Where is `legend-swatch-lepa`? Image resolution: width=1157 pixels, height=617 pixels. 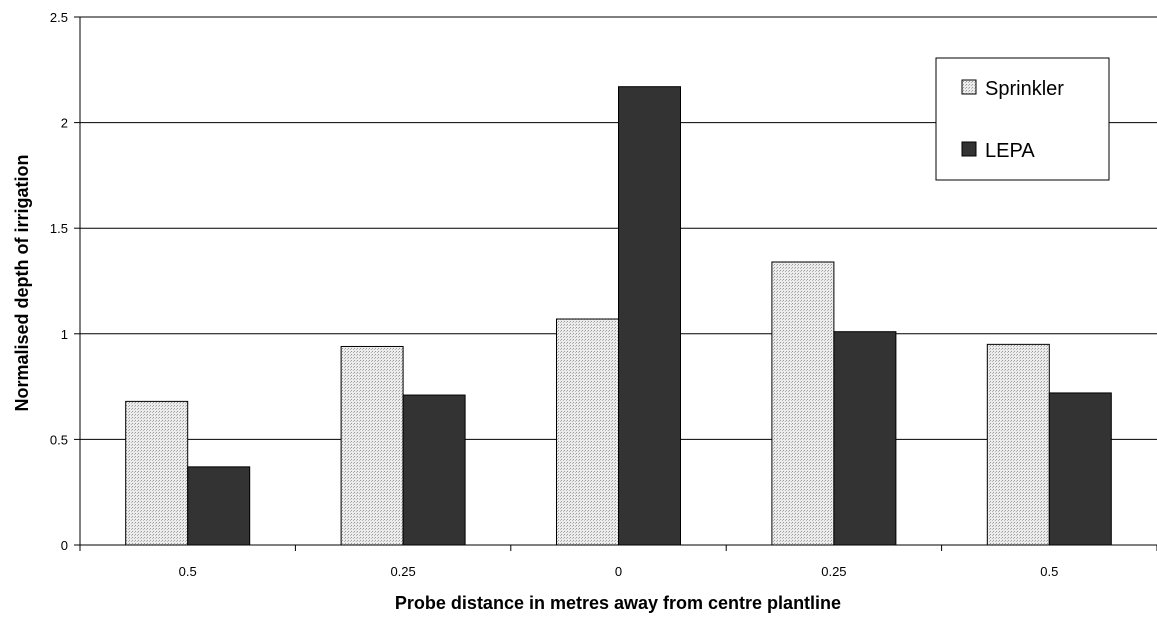 legend-swatch-lepa is located at coordinates (969, 149).